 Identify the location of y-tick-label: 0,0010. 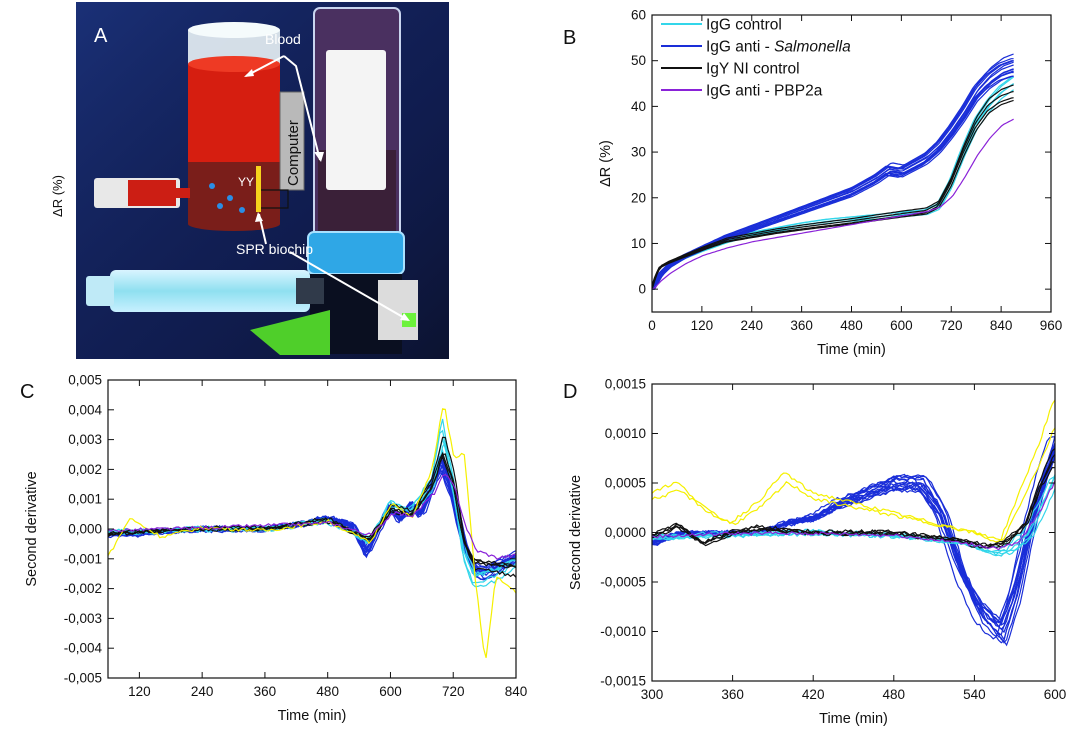
(625, 433).